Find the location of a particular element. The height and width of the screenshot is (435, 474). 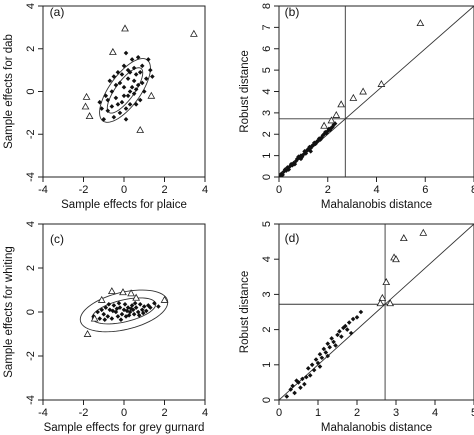

y-tick-label: 5 is located at coordinates (267, 70).